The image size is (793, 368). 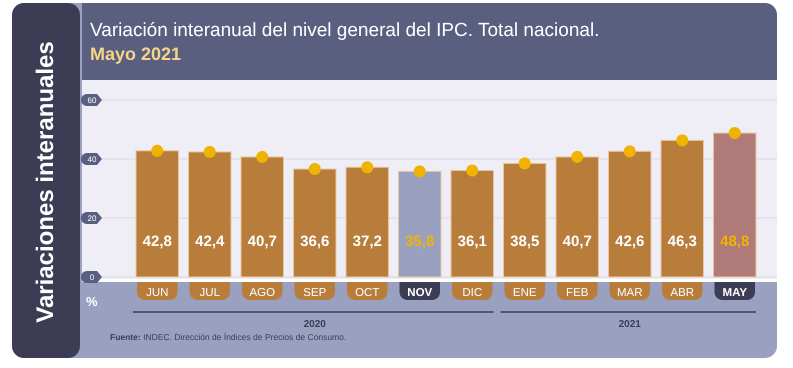 I want to click on text: 2021, so click(x=630, y=324).